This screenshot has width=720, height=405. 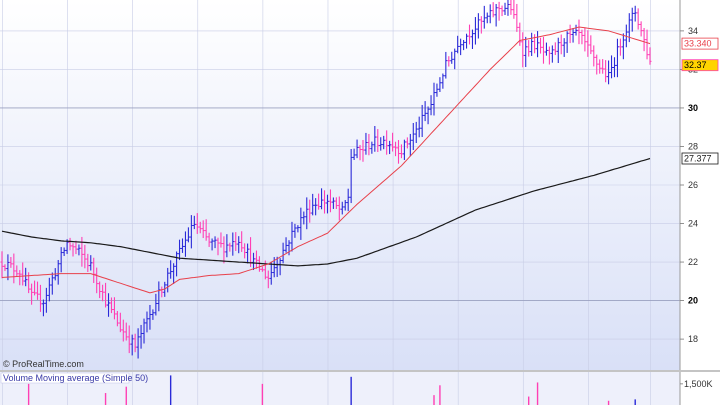 I want to click on volume-vertical-grid, so click(x=326, y=388).